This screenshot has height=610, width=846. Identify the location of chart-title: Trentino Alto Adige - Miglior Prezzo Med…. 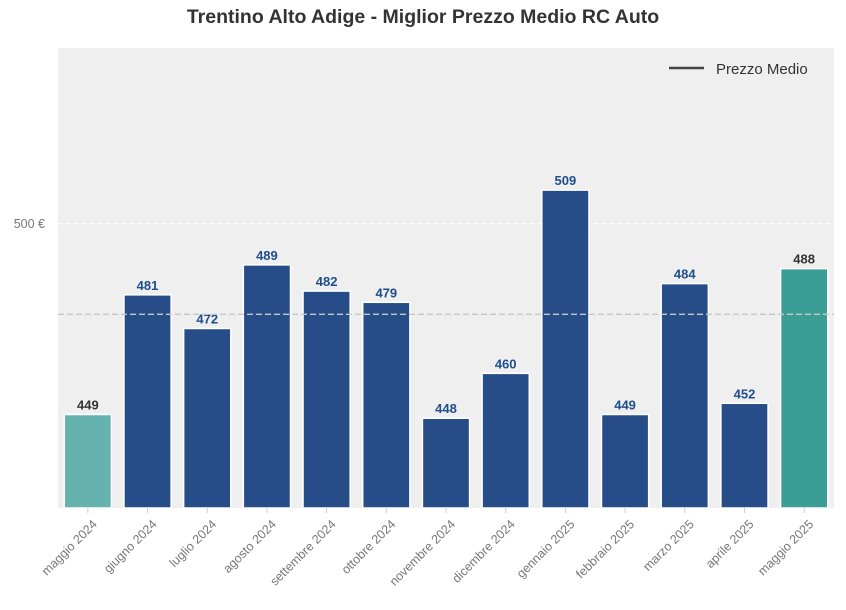
(423, 17).